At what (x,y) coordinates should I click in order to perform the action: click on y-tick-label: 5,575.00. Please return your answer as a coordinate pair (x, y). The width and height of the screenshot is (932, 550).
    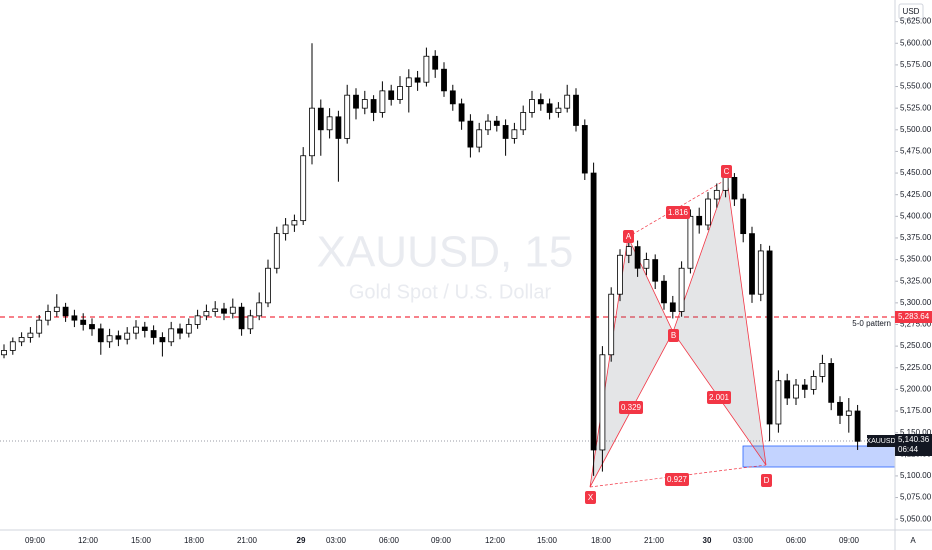
    Looking at the image, I should click on (916, 64).